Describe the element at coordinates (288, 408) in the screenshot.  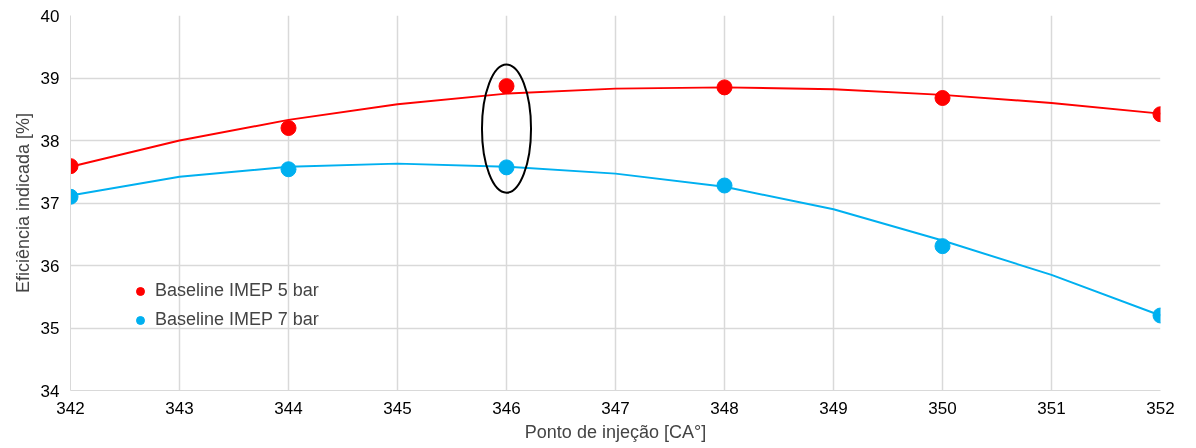
I see `x-tick-label: 344` at that location.